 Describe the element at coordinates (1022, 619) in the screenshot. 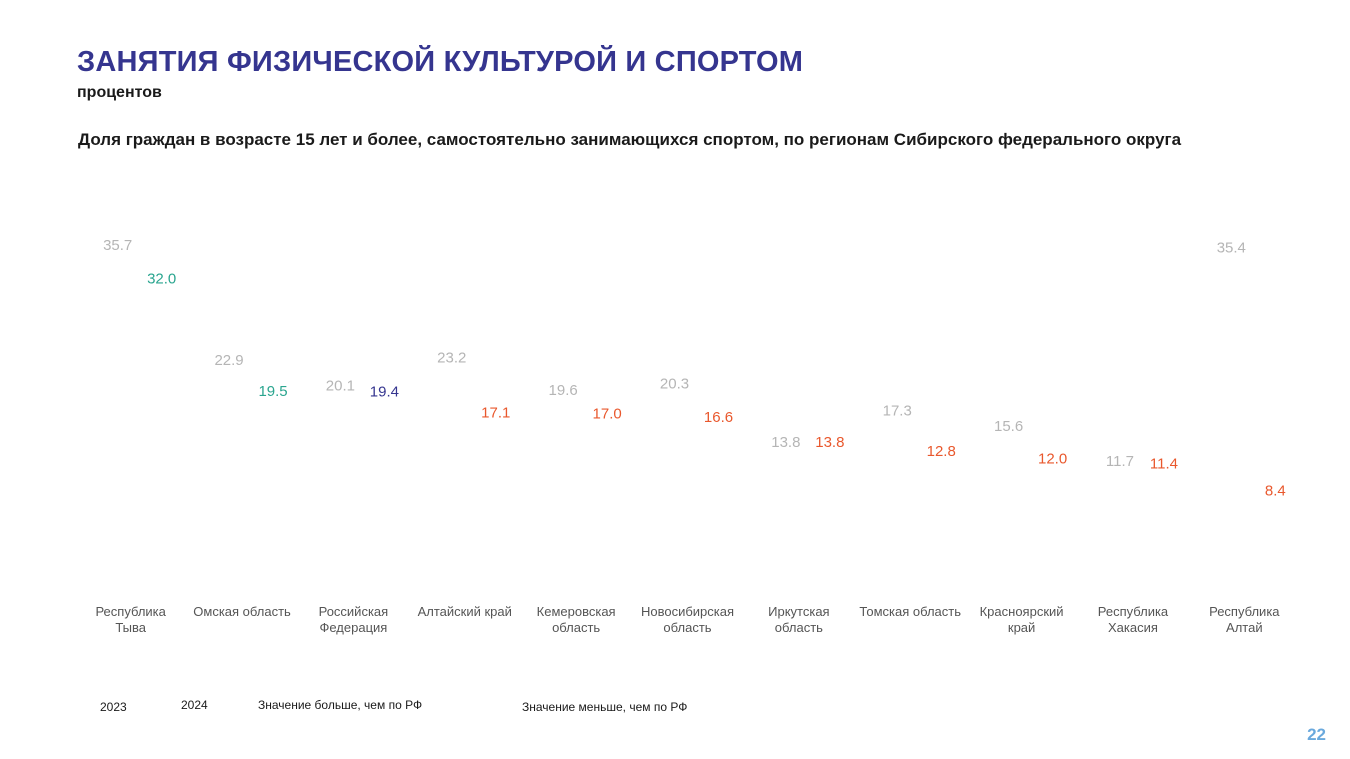

I see `category-label: Красноярский край` at that location.